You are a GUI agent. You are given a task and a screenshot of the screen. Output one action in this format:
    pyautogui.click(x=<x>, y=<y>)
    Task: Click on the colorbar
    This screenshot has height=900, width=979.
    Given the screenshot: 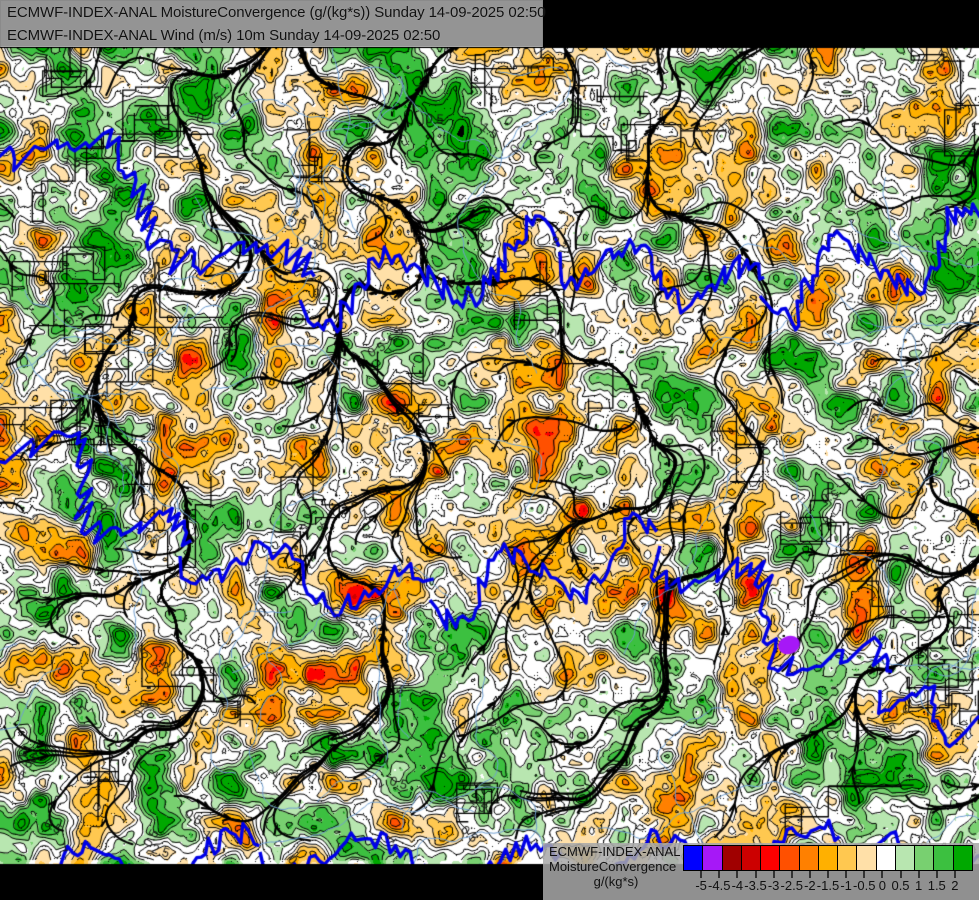 What is the action you would take?
    pyautogui.click(x=828, y=858)
    